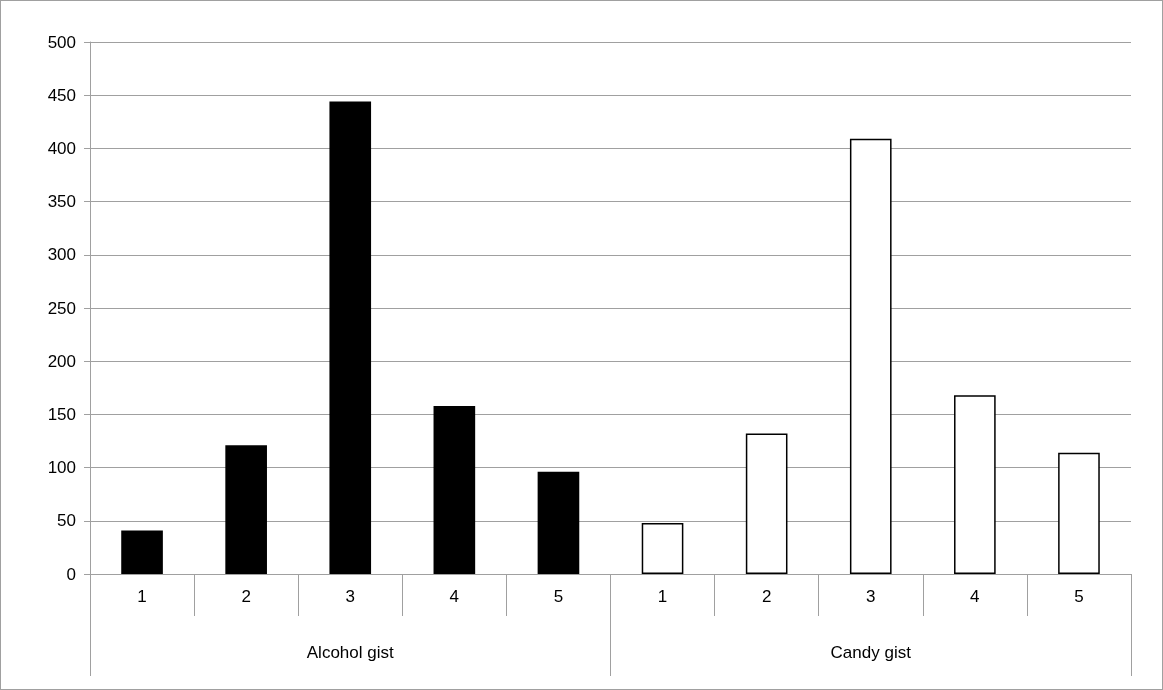  I want to click on y-tick-label: 450, so click(61, 95).